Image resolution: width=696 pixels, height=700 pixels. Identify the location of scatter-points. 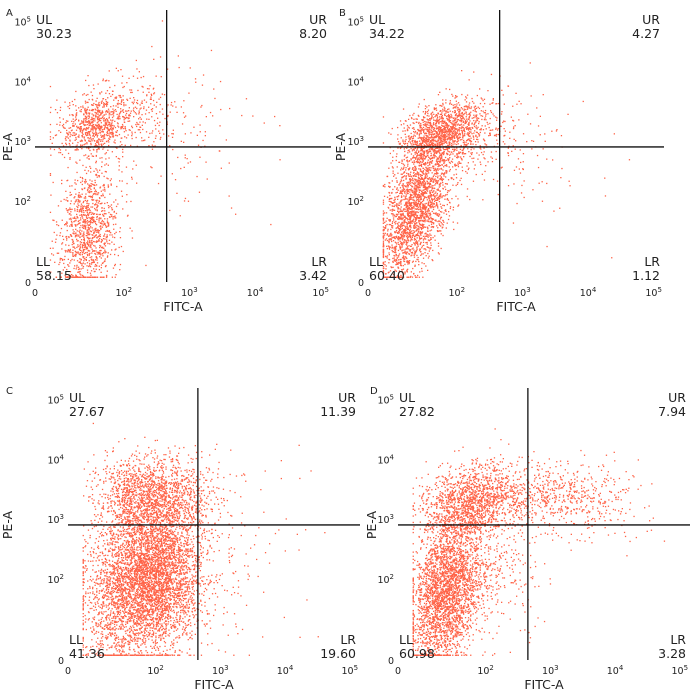
(506, 170).